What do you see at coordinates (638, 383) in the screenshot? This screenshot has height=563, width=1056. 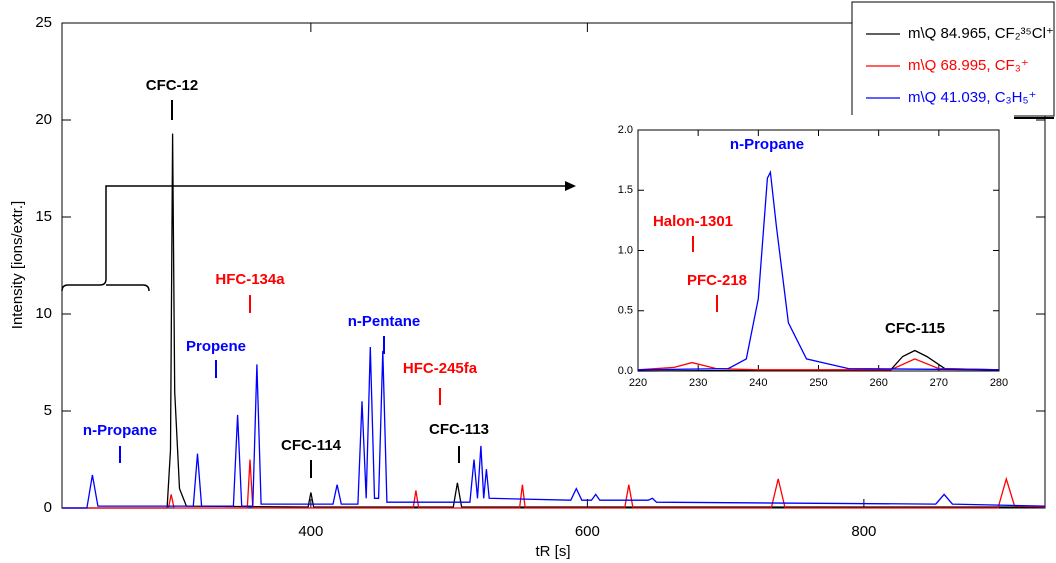 I see `x-tick-label: 220` at bounding box center [638, 383].